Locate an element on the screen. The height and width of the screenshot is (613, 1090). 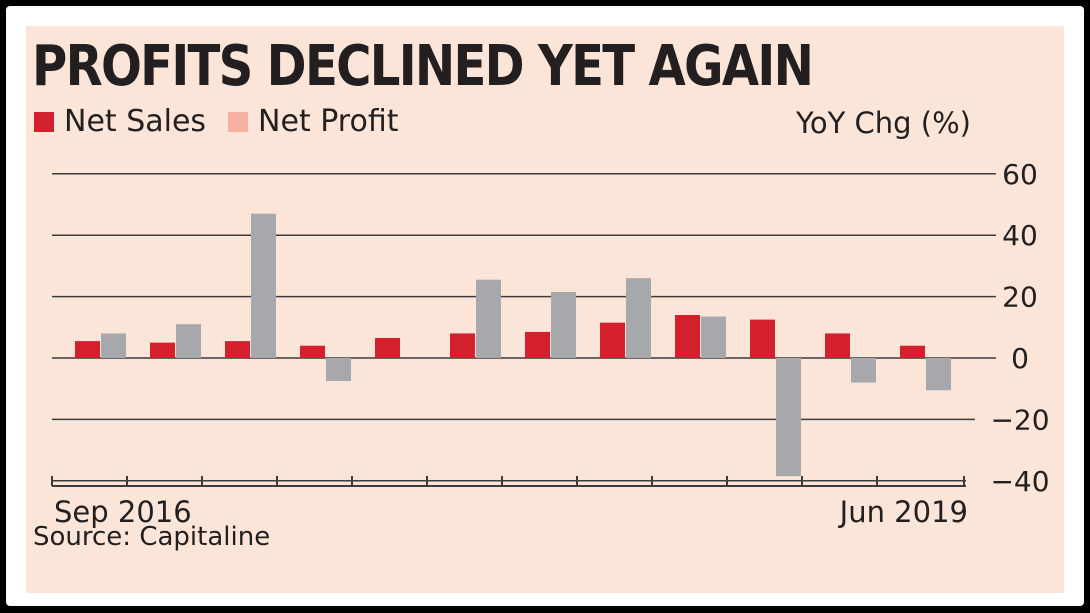
legend-label-net-profit: Net Profit is located at coordinates (328, 121).